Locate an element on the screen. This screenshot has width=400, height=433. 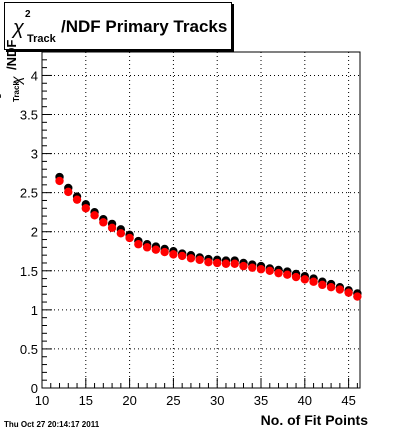
y-tick-label: 0 is located at coordinates (34, 388).